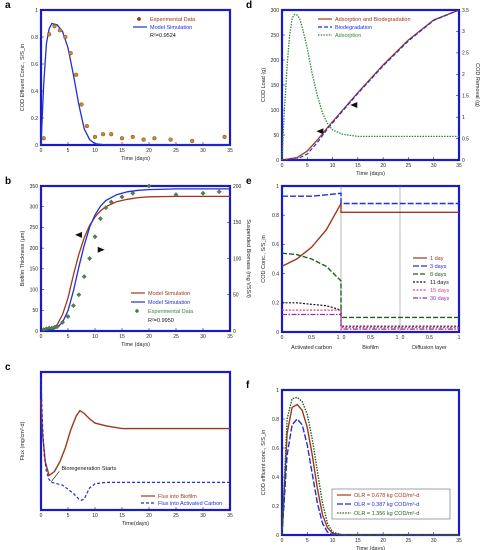 Image resolution: width=487 pixels, height=550 pixels. What do you see at coordinates (55, 476) in the screenshot?
I see `annotation-arrow-c` at bounding box center [55, 476].